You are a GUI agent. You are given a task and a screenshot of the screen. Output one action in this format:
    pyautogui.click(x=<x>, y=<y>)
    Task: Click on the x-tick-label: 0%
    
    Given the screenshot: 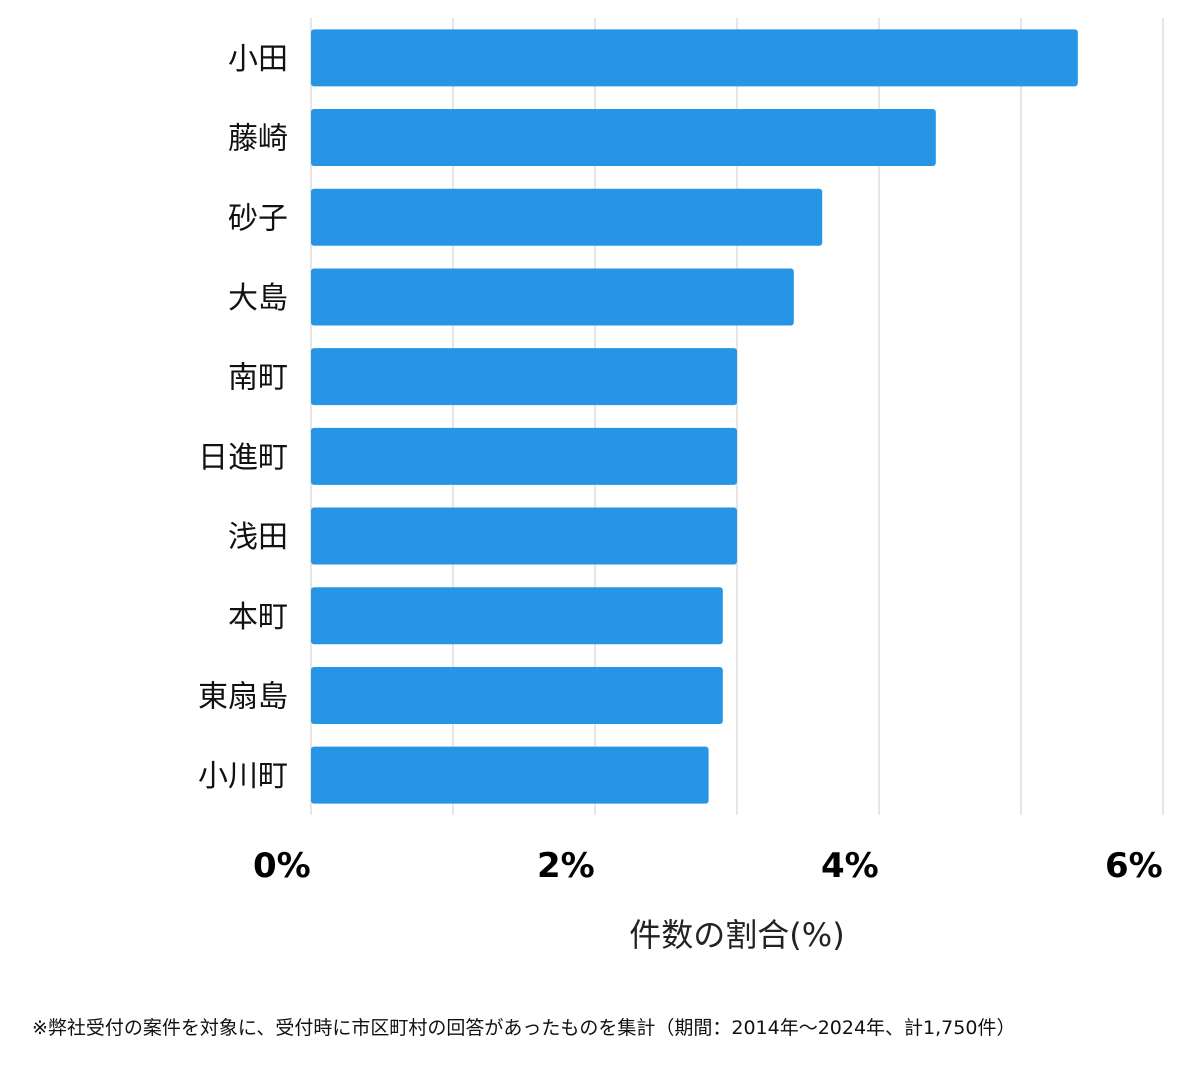 What is the action you would take?
    pyautogui.click(x=282, y=866)
    